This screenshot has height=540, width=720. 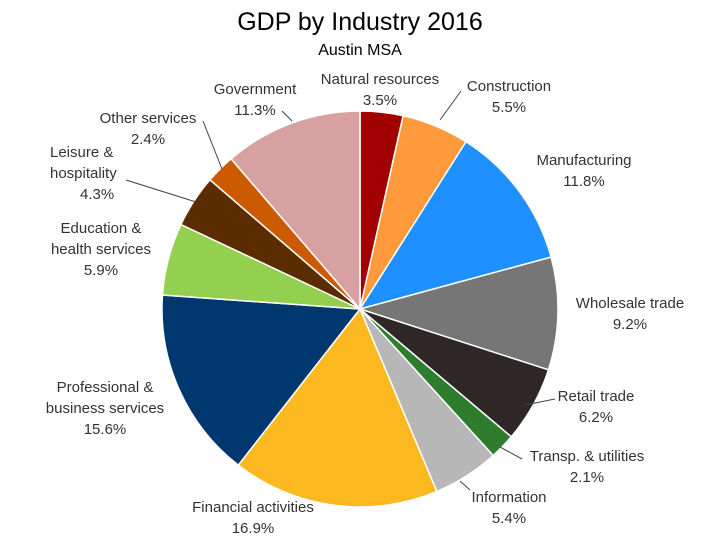 What do you see at coordinates (261, 380) in the screenshot?
I see `pie-slice-professional-business-services` at bounding box center [261, 380].